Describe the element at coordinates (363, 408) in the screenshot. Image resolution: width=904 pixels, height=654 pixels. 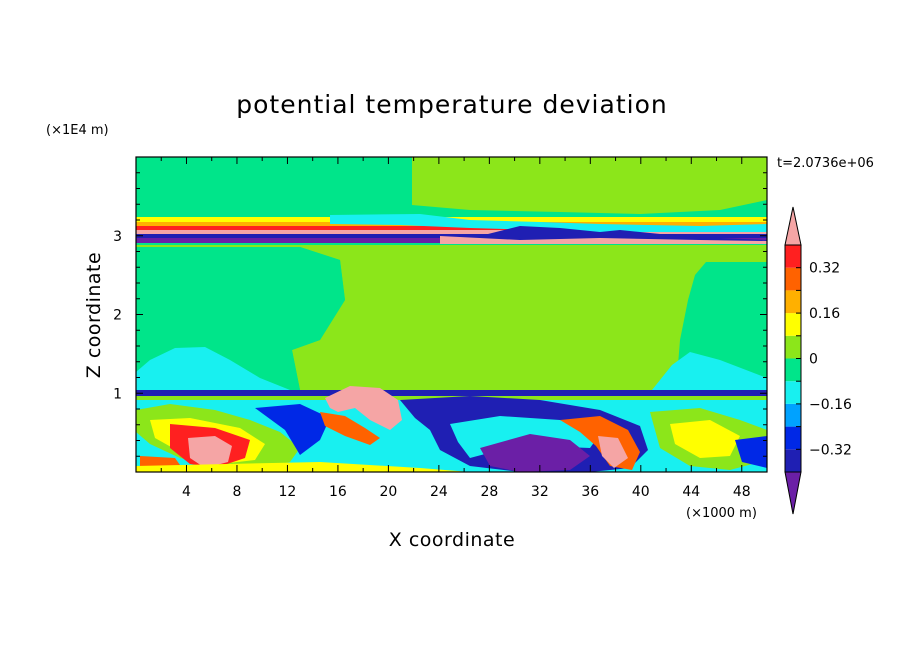
I see `bl-pink-plume` at that location.